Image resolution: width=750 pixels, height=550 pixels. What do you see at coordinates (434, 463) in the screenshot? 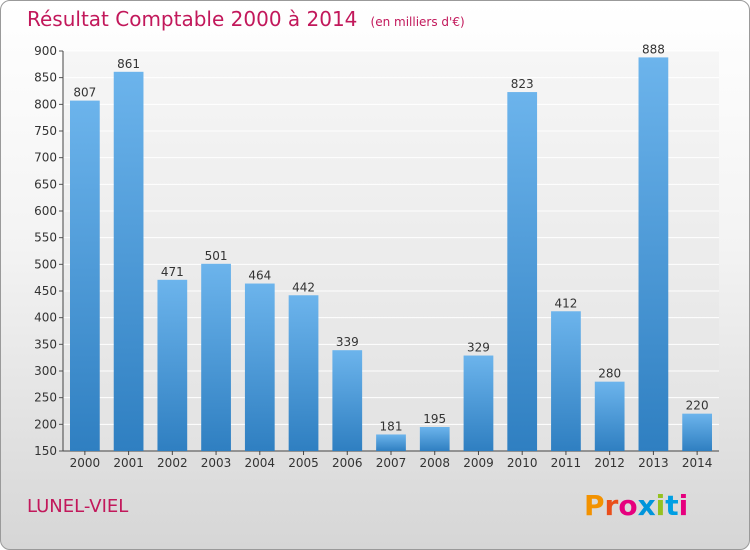
I see `x-tick-label: 2008` at bounding box center [434, 463].